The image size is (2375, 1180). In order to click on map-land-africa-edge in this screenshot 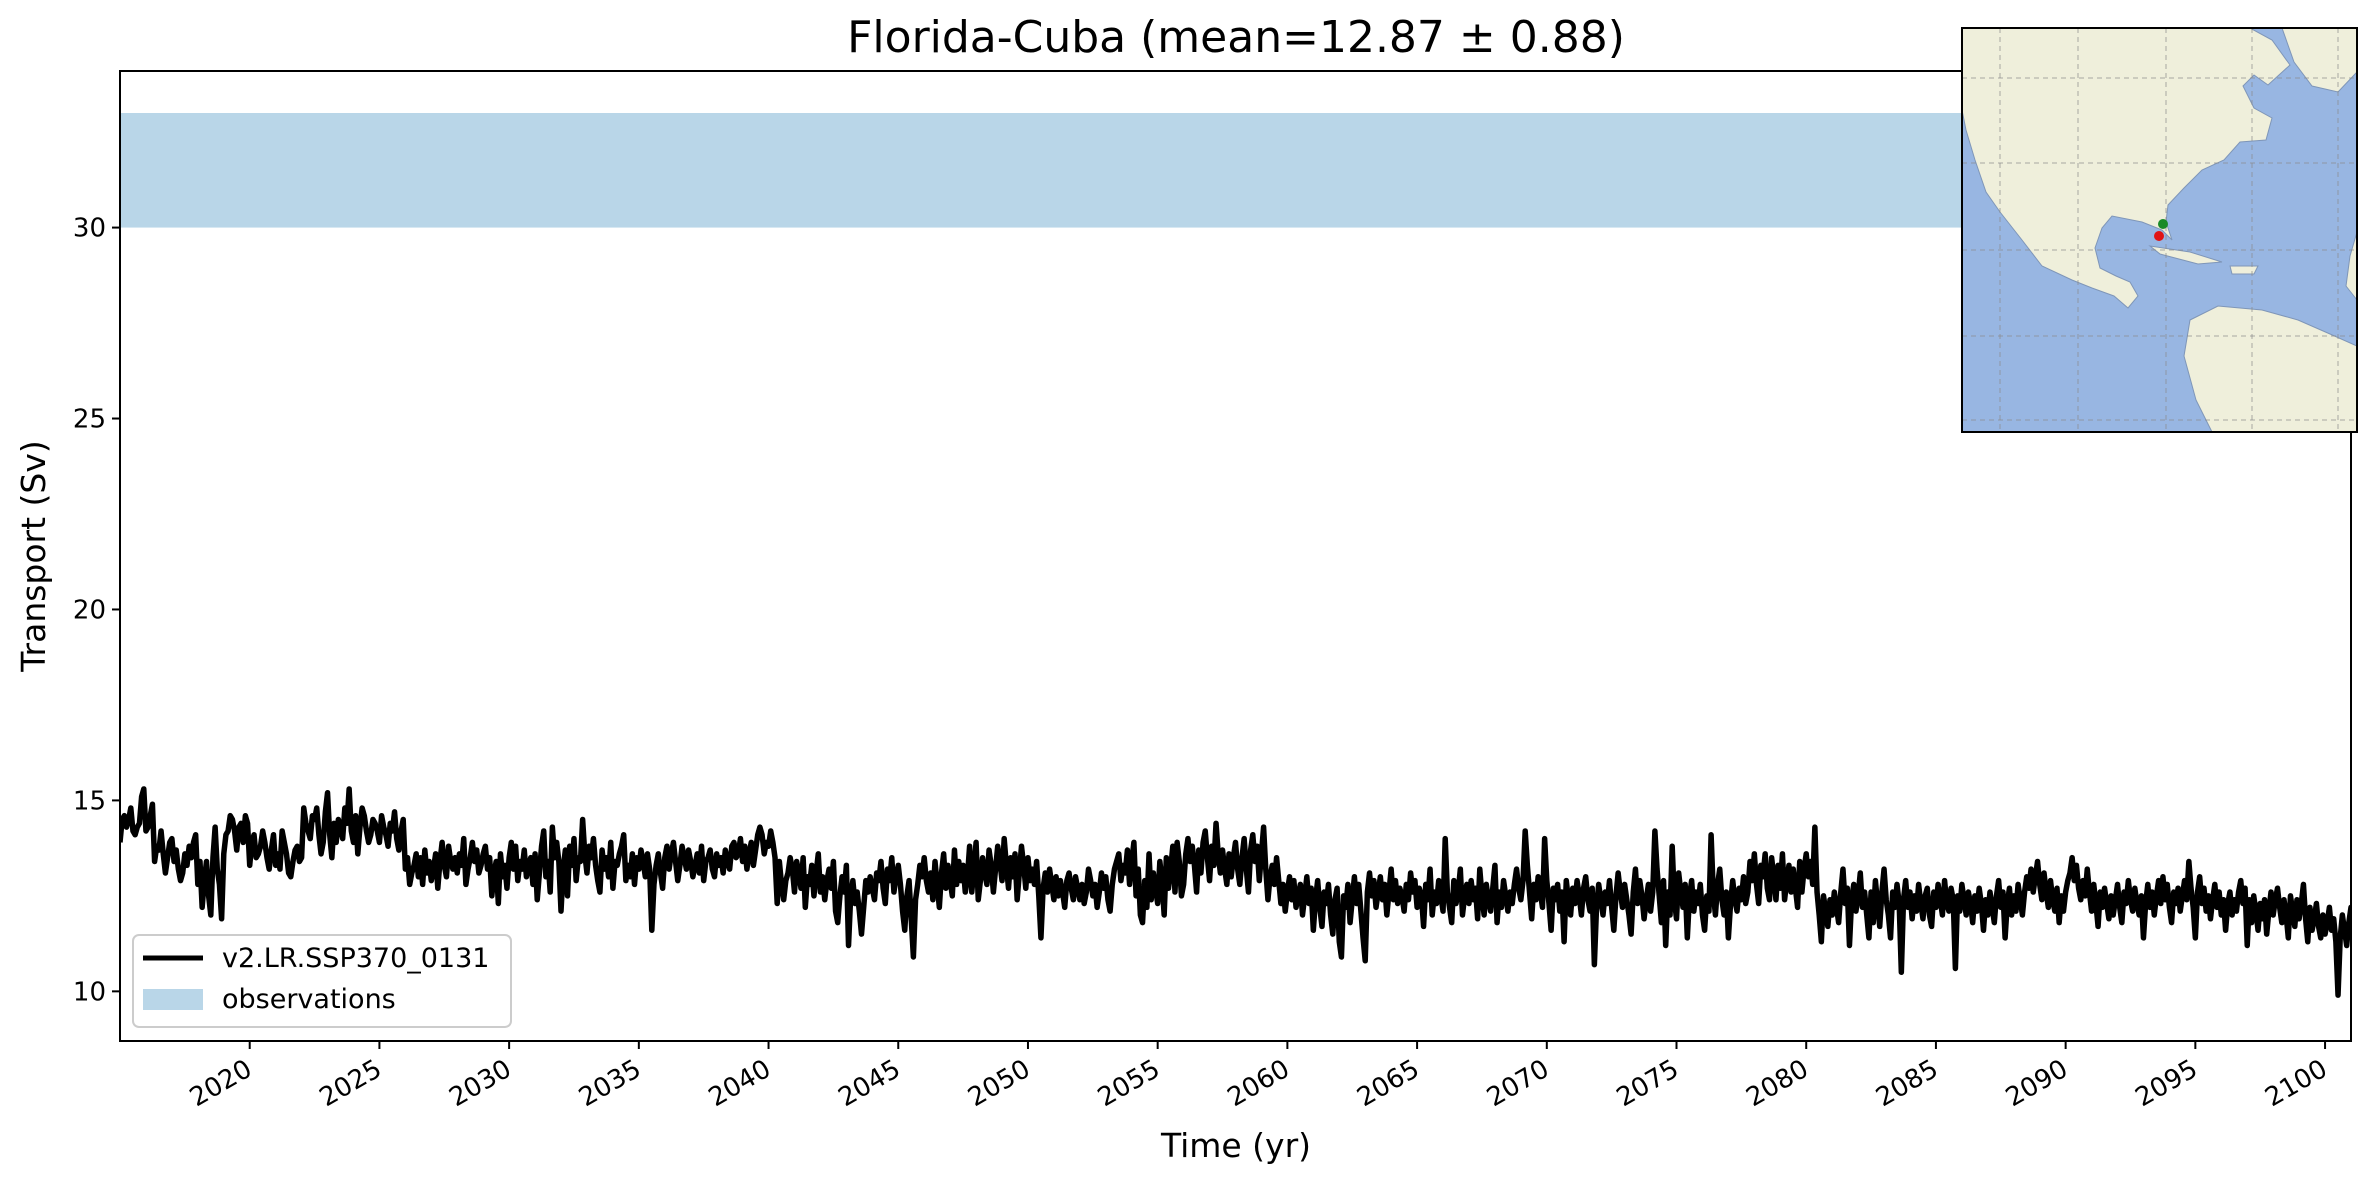, I will do `click(2351, 266)`.